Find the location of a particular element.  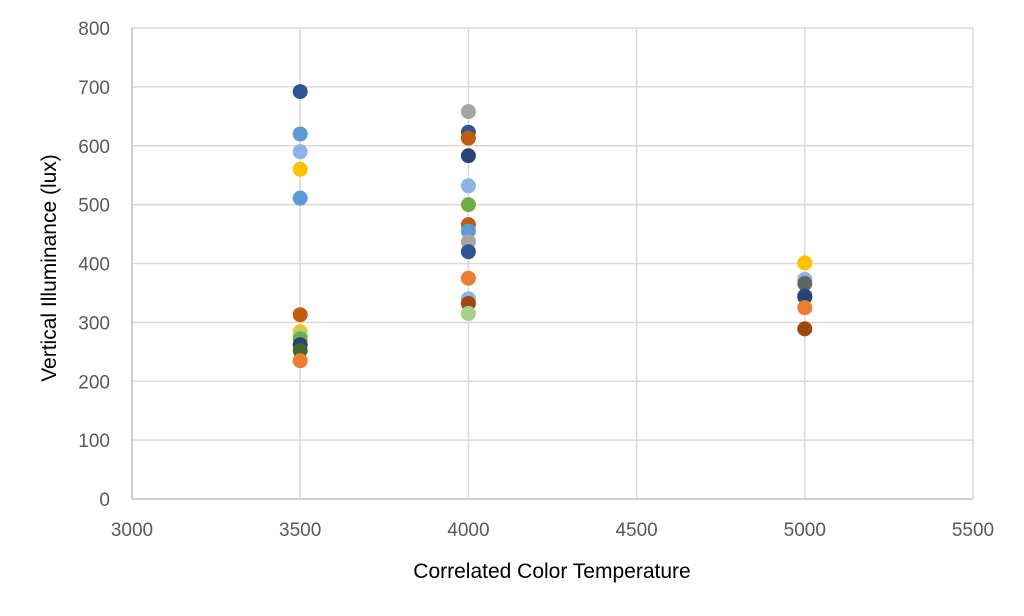

y-tick-label: 700 is located at coordinates (94, 88).